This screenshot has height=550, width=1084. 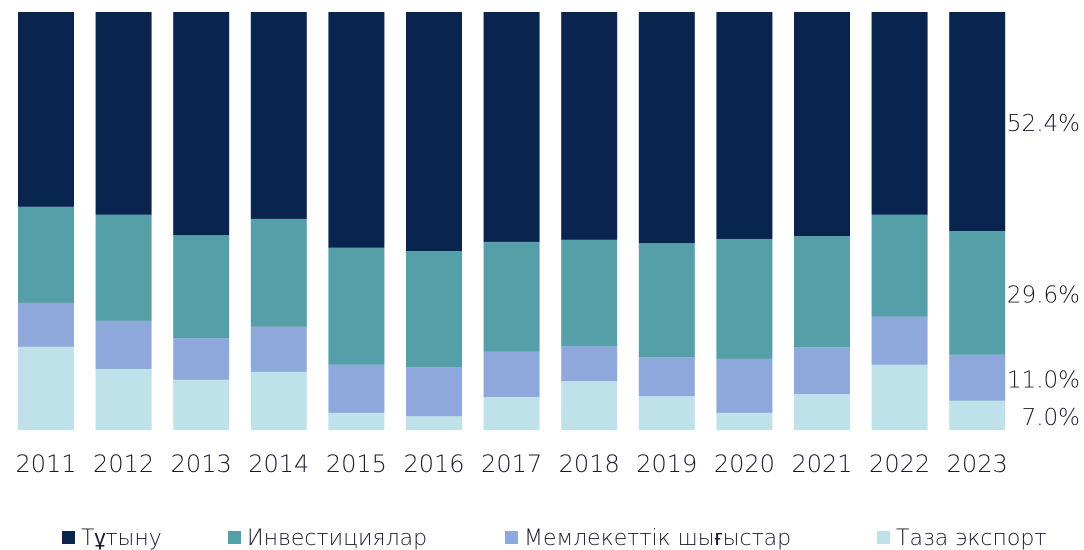 I want to click on x-tick-label: 2016, so click(x=433, y=464).